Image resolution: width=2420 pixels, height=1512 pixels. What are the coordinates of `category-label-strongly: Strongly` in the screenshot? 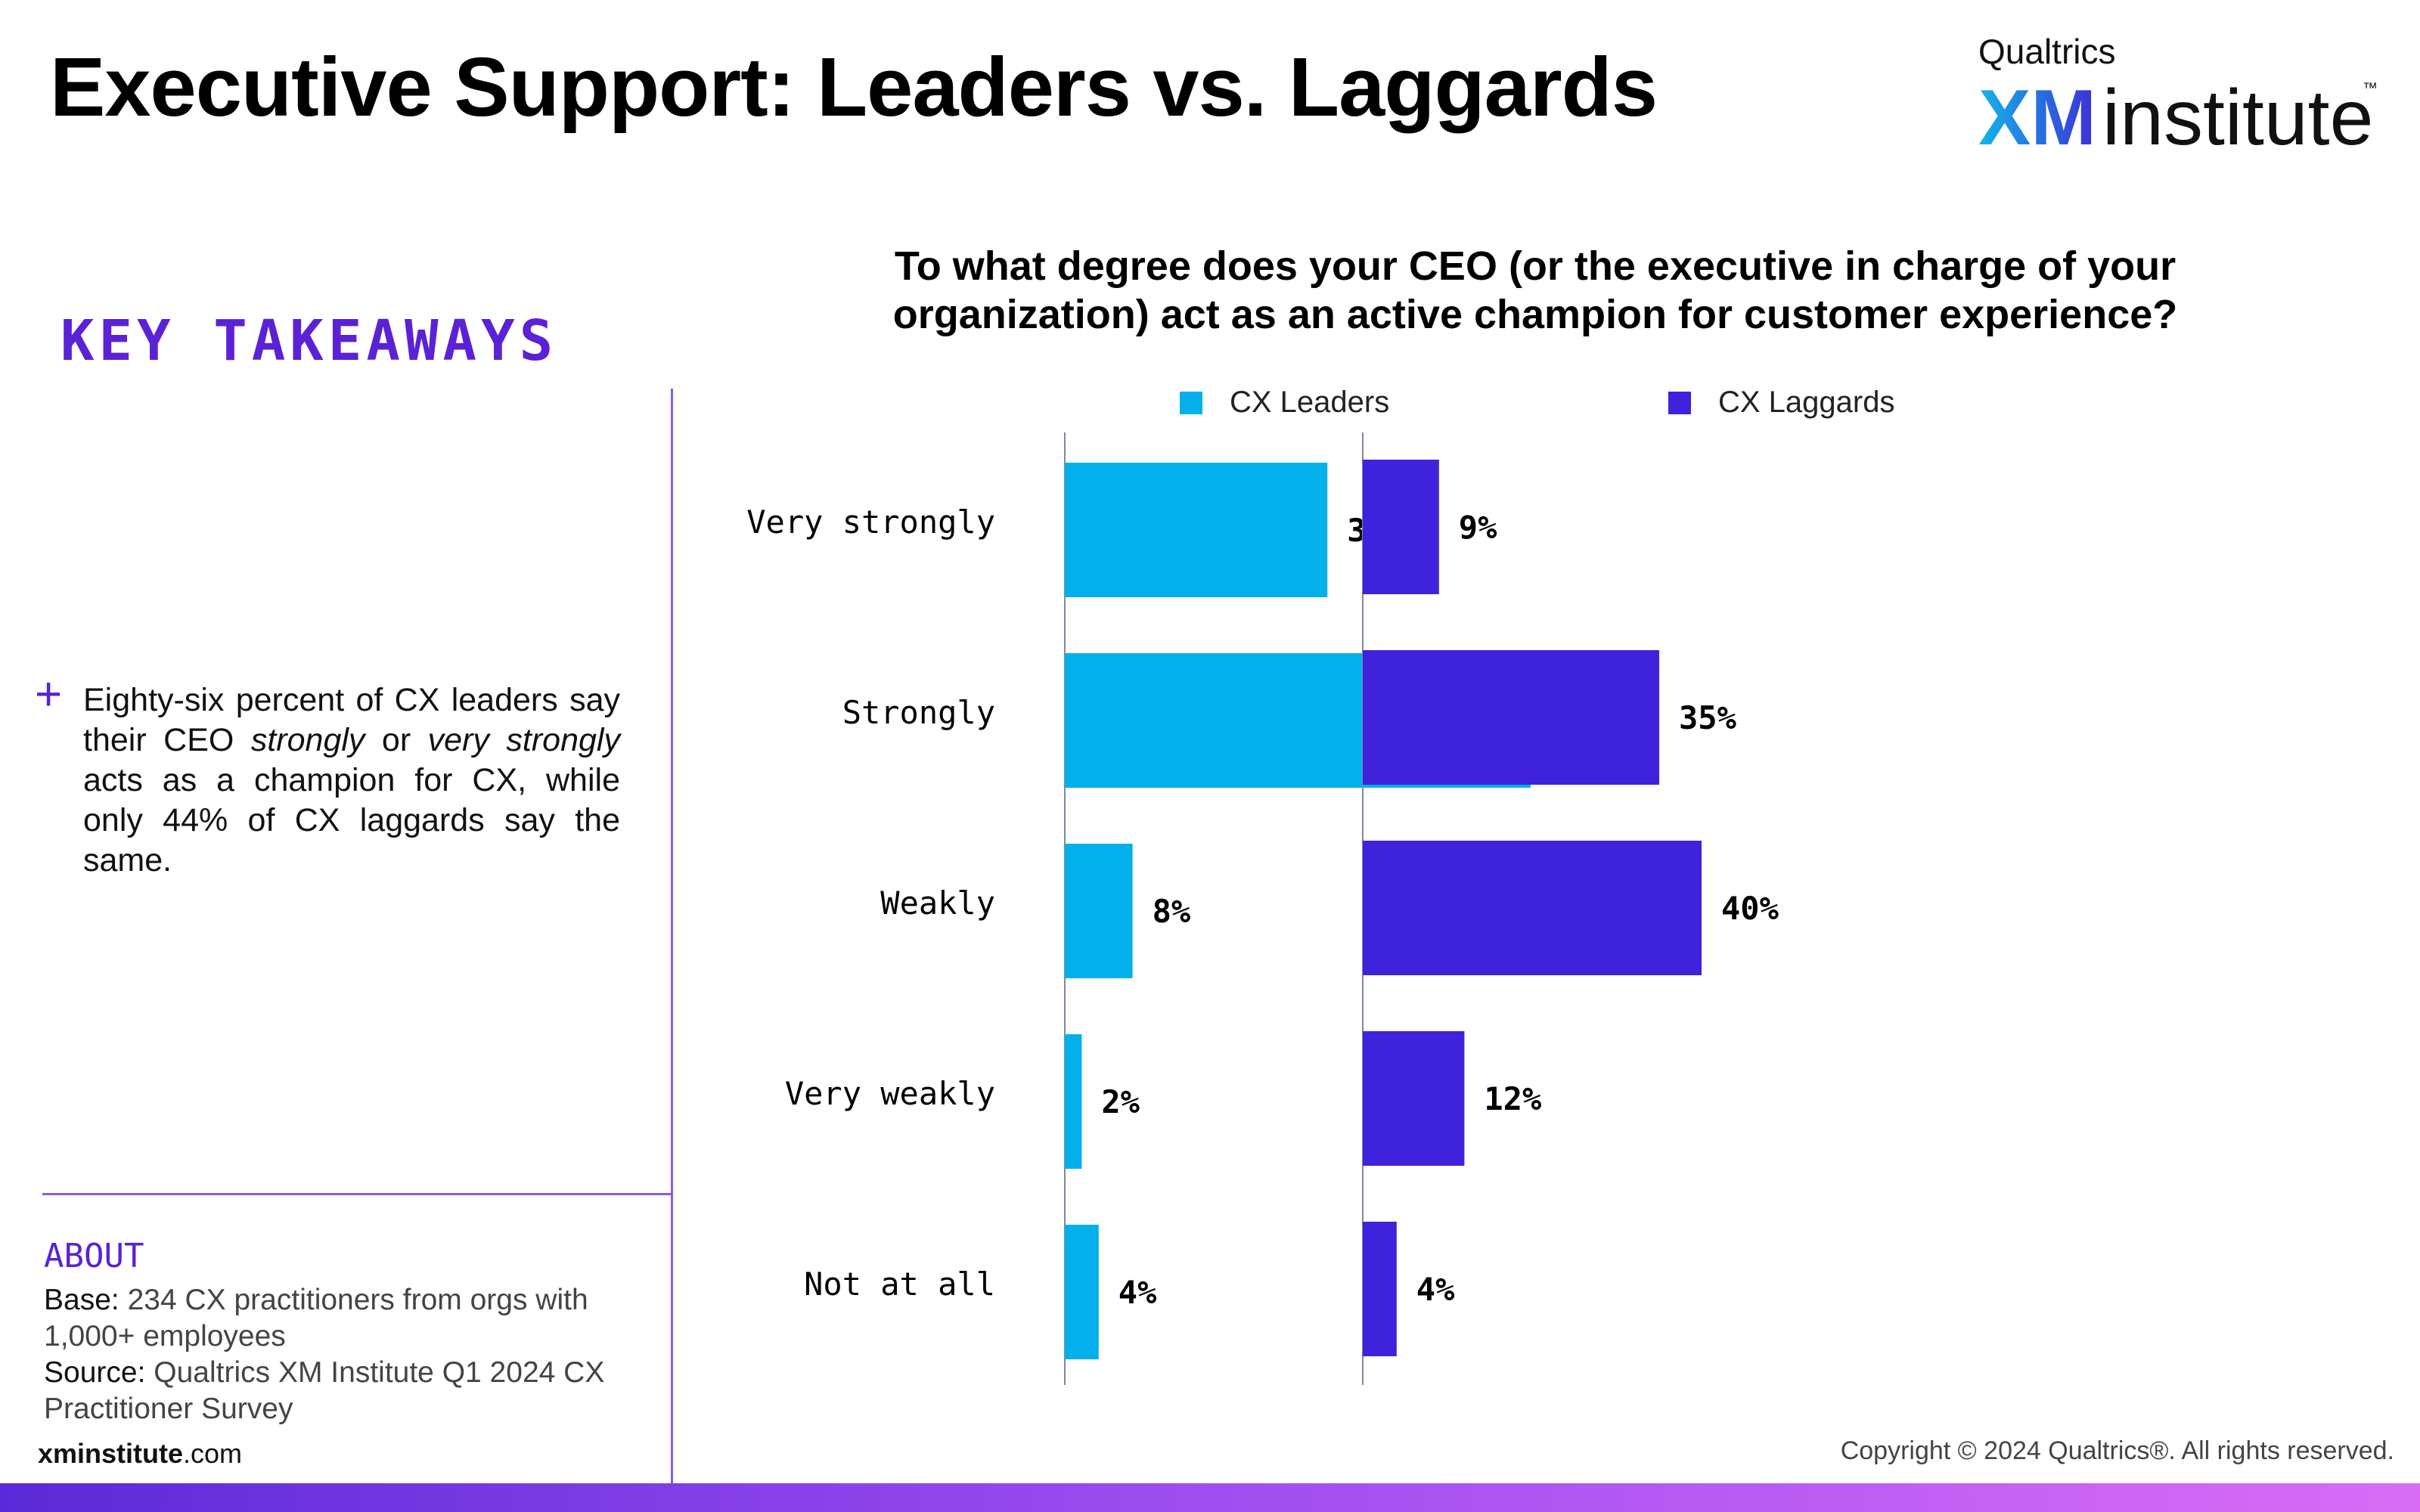 It's located at (918, 712).